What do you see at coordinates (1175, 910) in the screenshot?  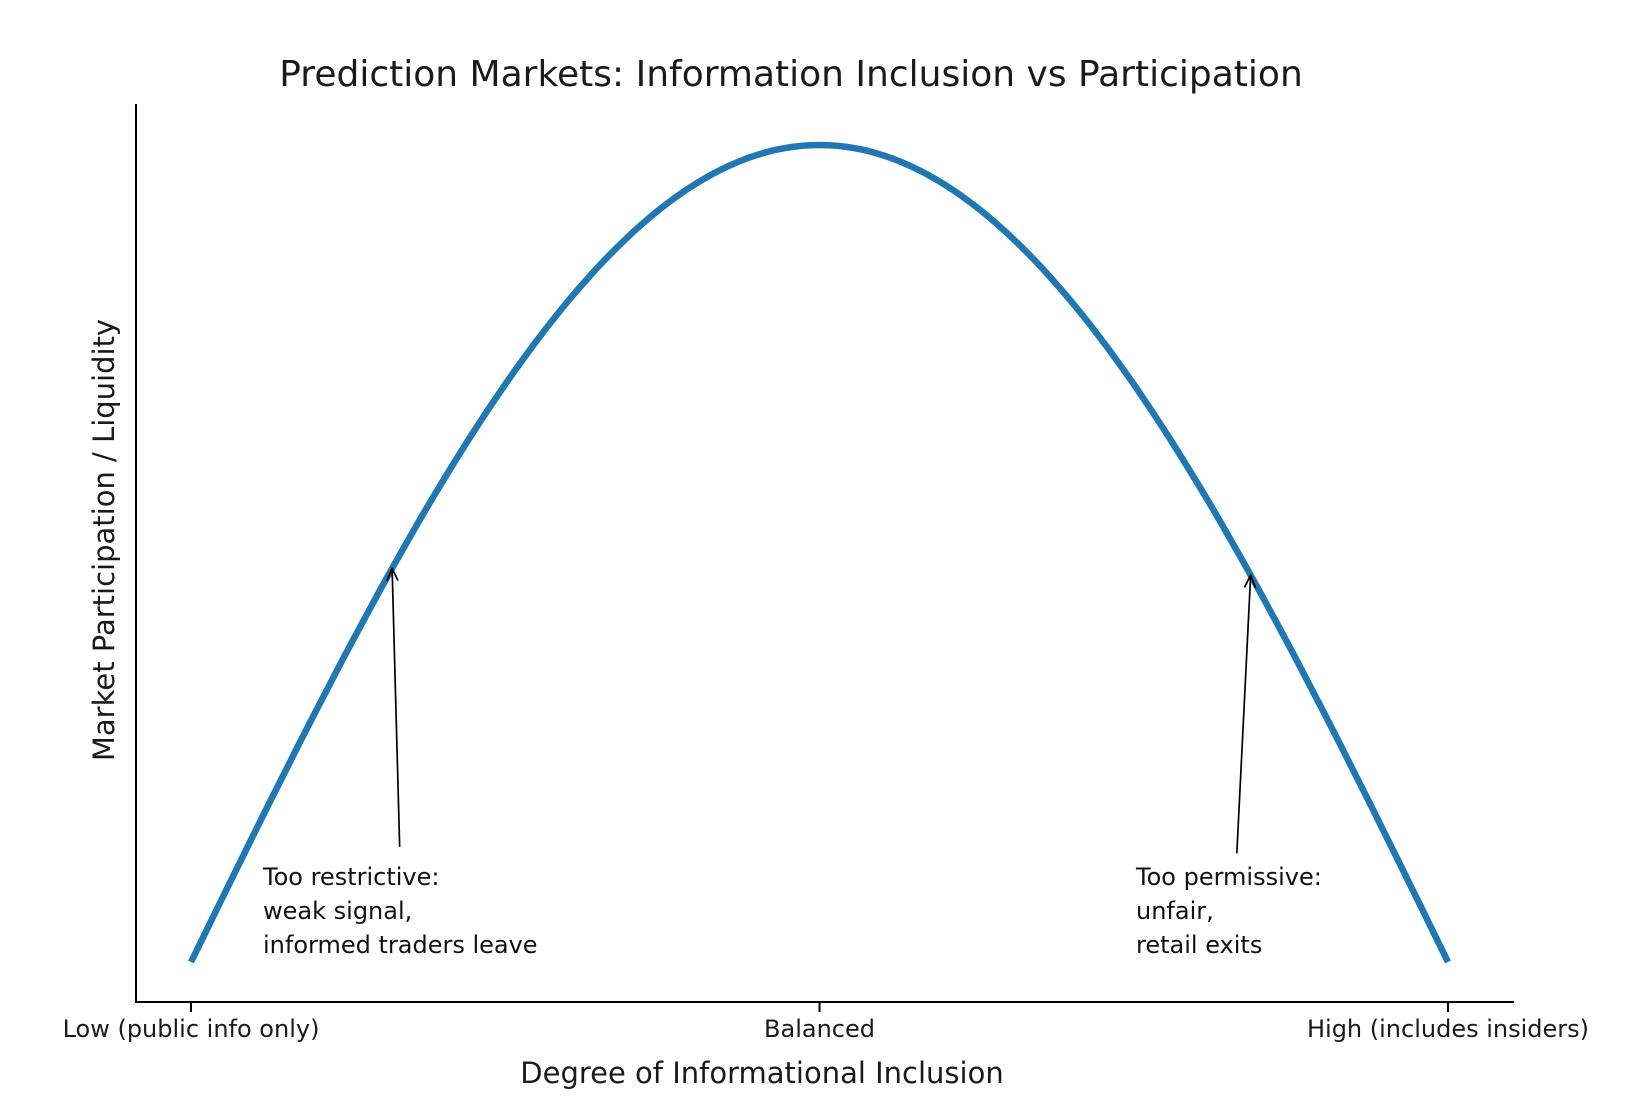 I see `annotation-line: unfair,` at bounding box center [1175, 910].